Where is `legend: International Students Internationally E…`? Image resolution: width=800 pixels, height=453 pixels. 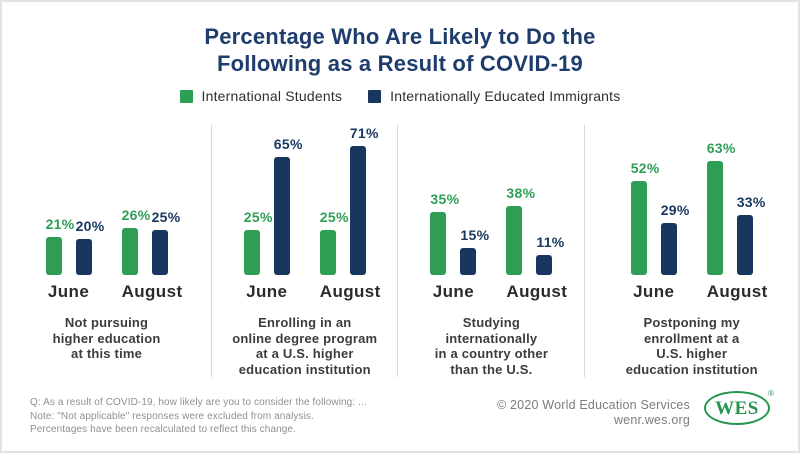
legend: International Students Internationally E… is located at coordinates (400, 96).